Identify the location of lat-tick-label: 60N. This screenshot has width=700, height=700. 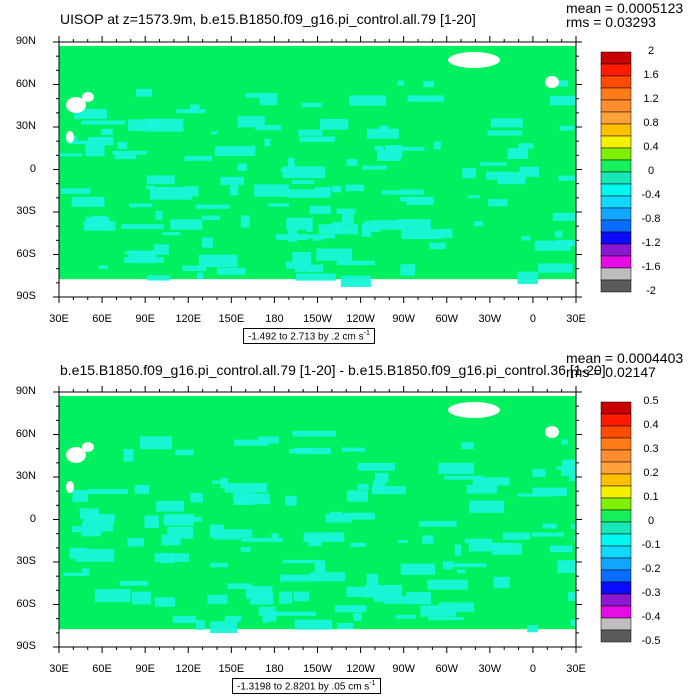
(25, 83).